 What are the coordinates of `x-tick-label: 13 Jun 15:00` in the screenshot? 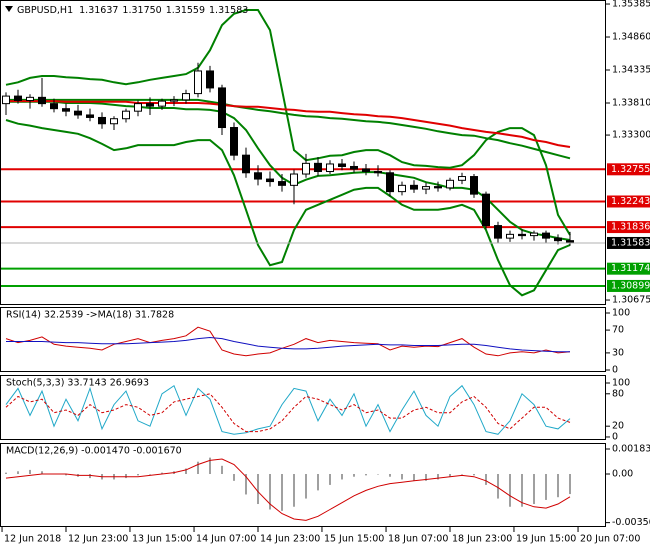 It's located at (162, 539).